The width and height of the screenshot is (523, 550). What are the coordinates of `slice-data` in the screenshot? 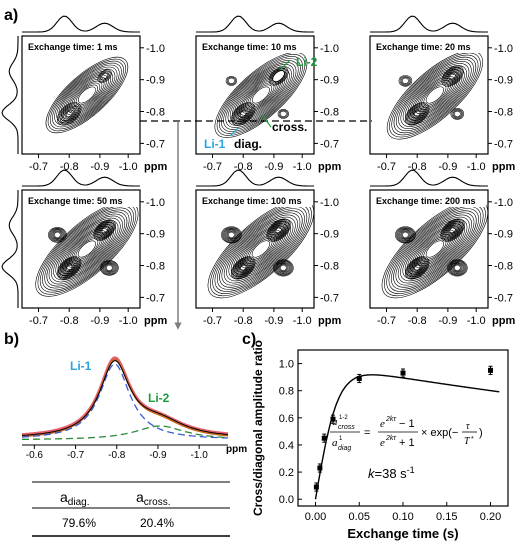 It's located at (125, 398).